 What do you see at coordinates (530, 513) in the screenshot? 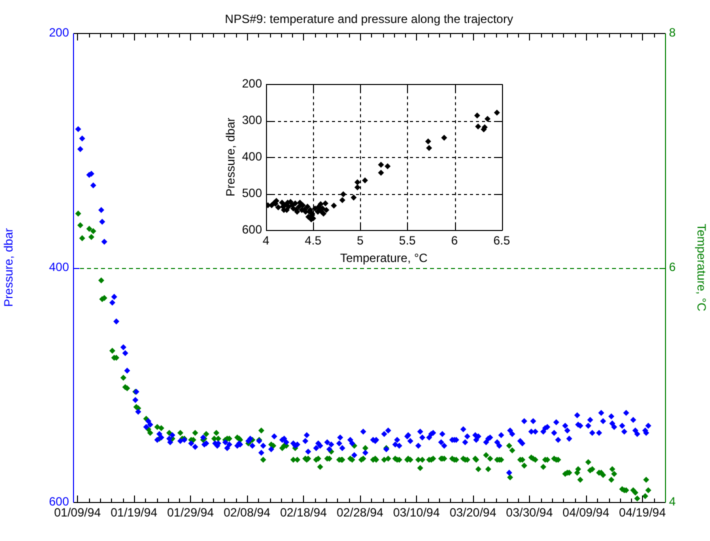
I see `x-tick-label: 03/30/94` at bounding box center [530, 513].